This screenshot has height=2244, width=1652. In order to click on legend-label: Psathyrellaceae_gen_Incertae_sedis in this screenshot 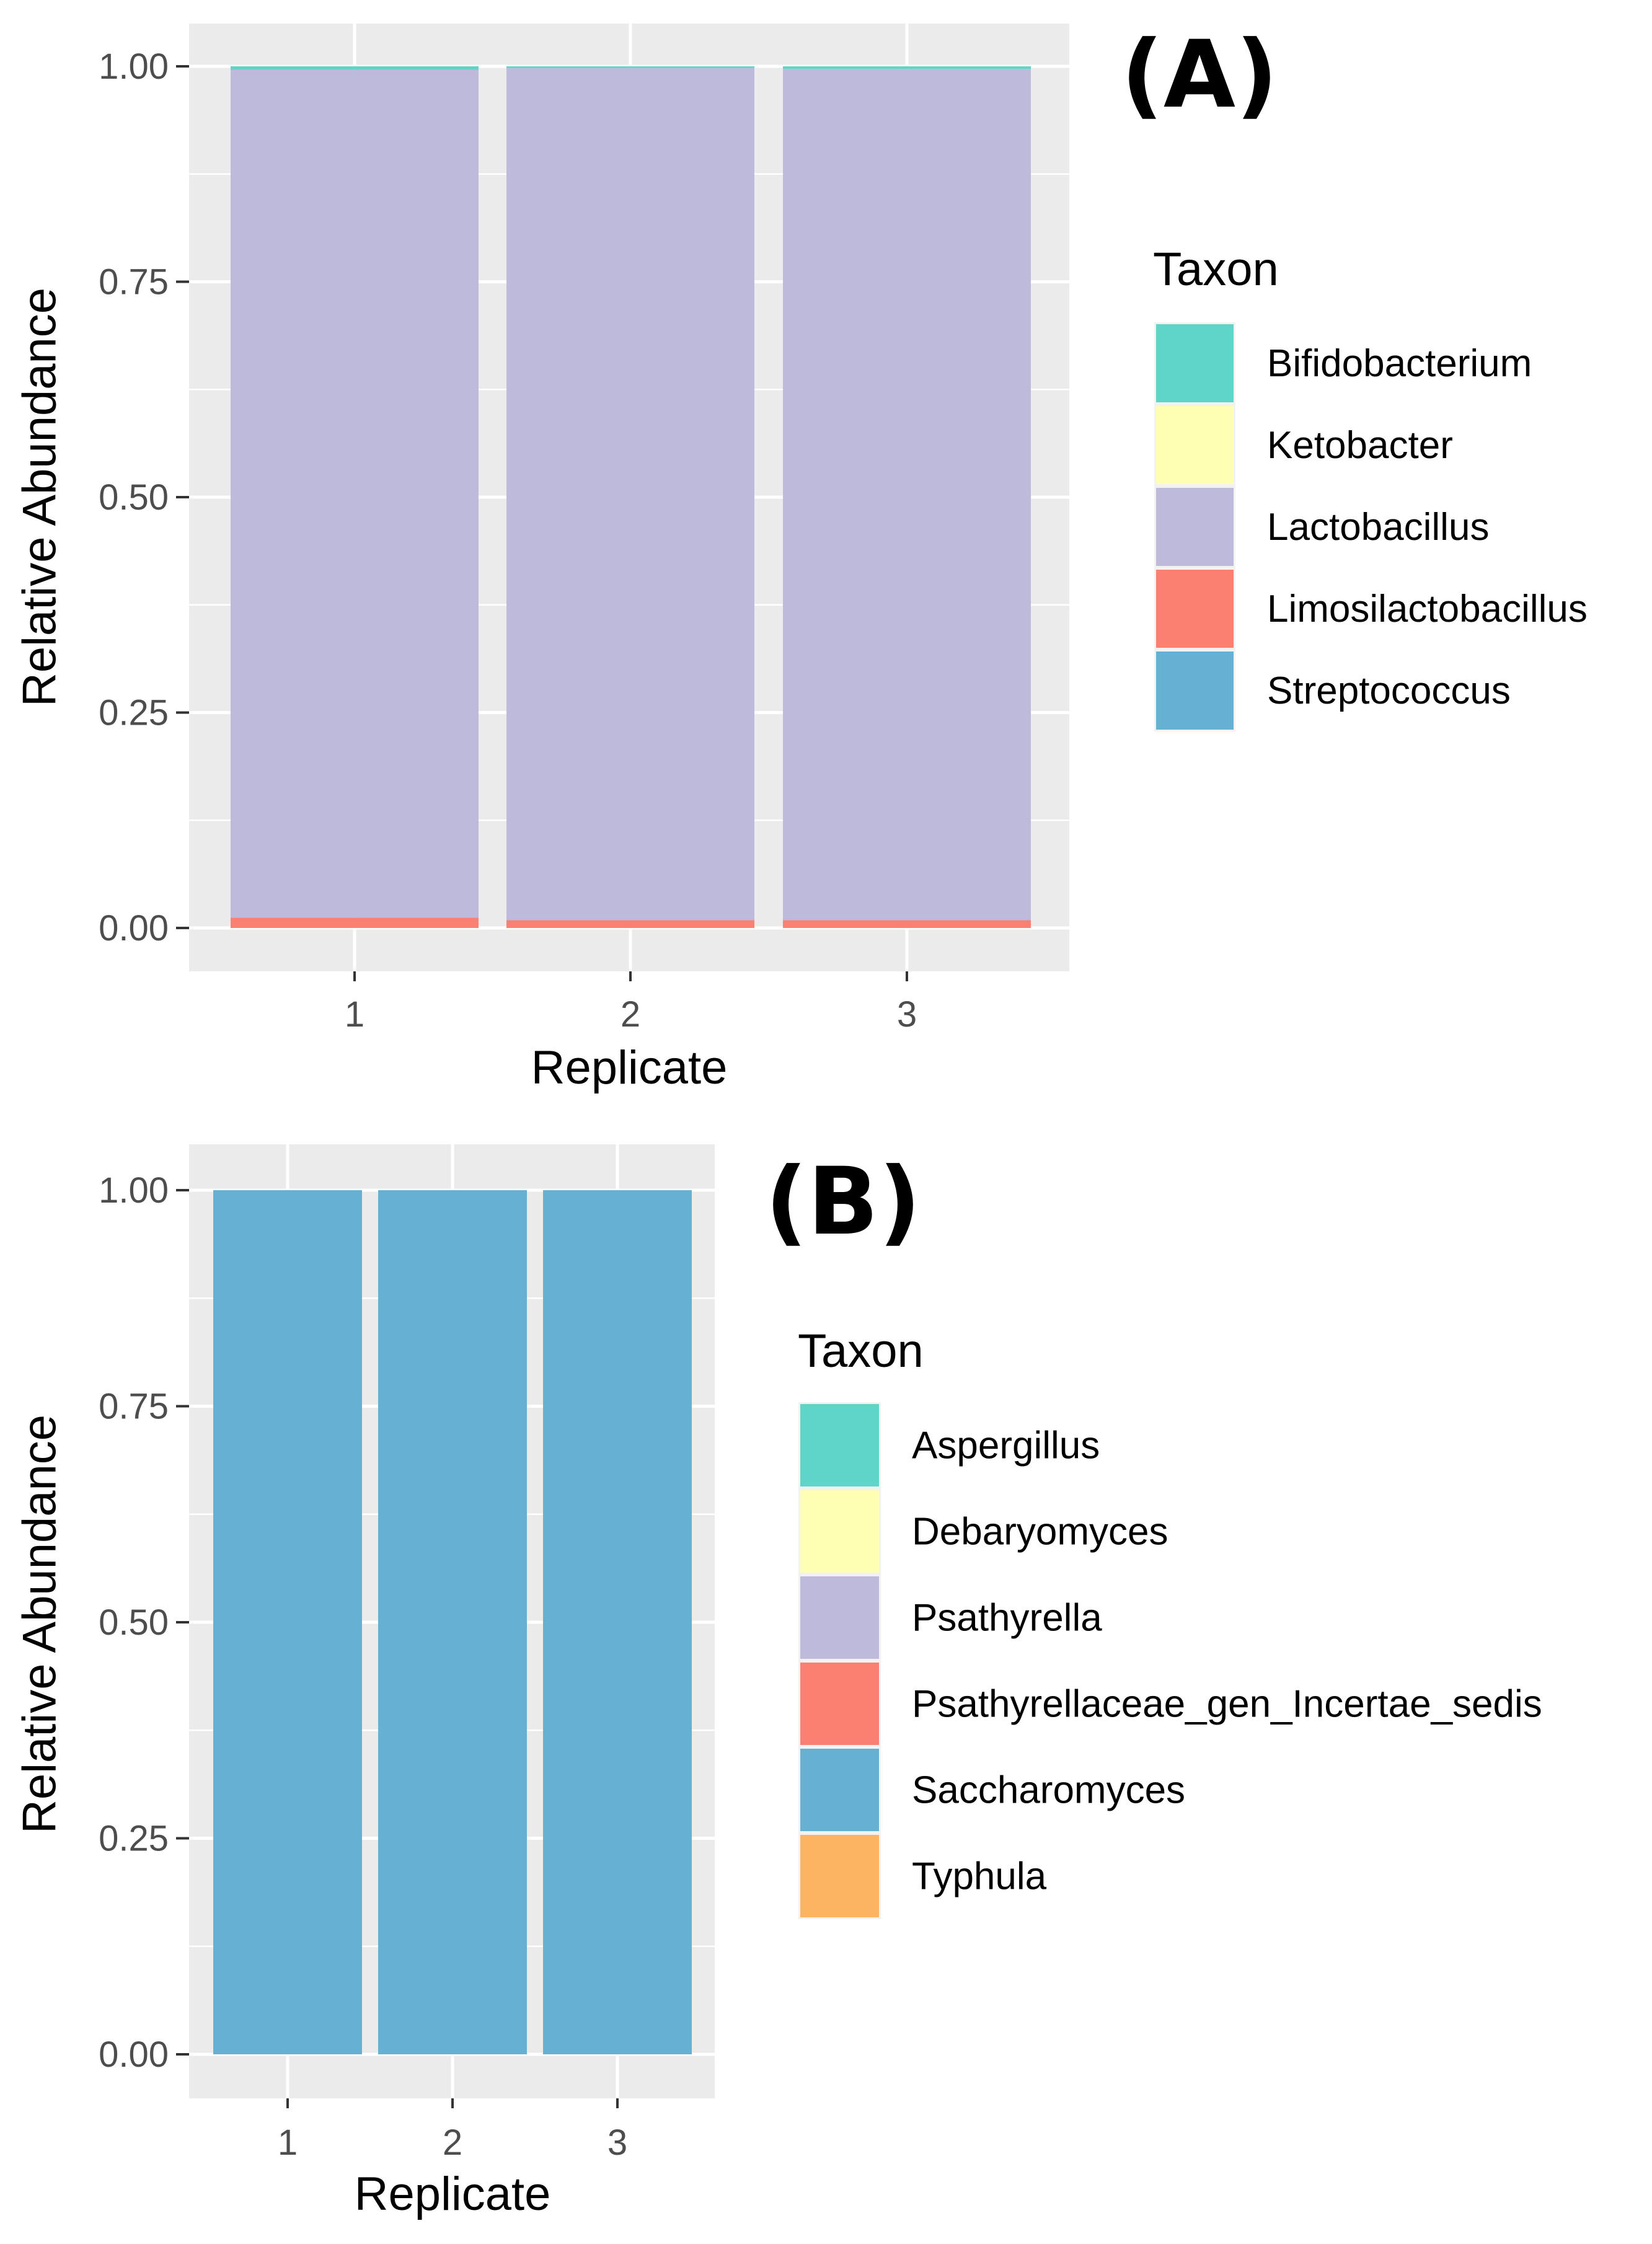, I will do `click(1227, 1705)`.